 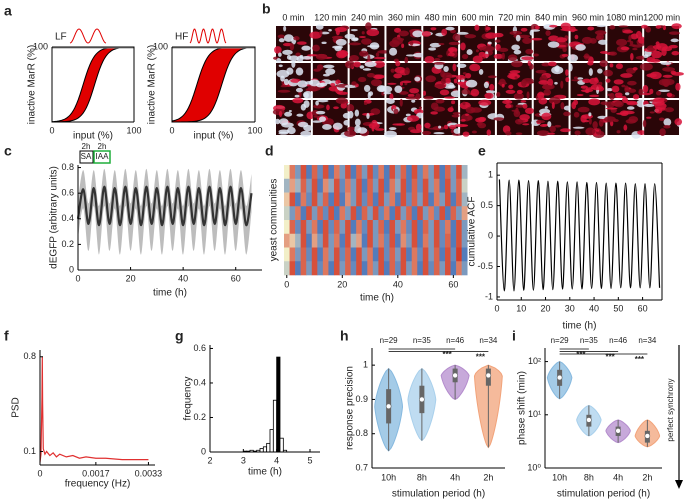 What do you see at coordinates (534, 467) in the screenshot?
I see `y-tick-label: 10⁰` at bounding box center [534, 467].